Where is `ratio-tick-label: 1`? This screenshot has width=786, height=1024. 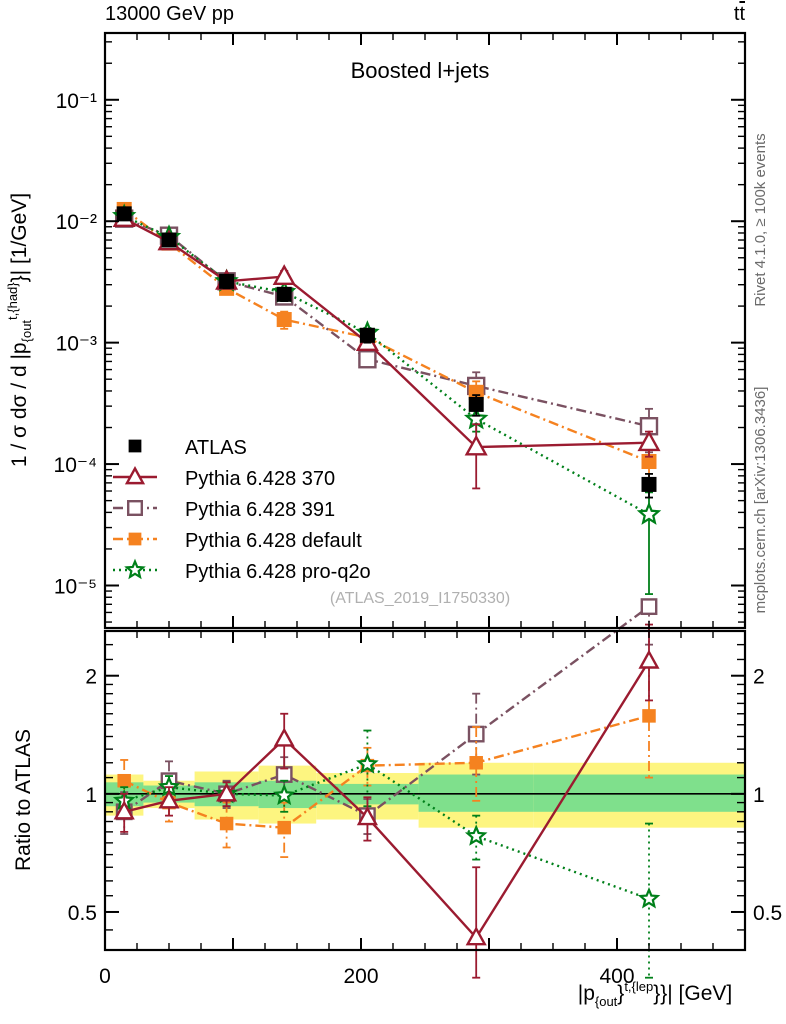 ratio-tick-label: 1 is located at coordinates (91, 795).